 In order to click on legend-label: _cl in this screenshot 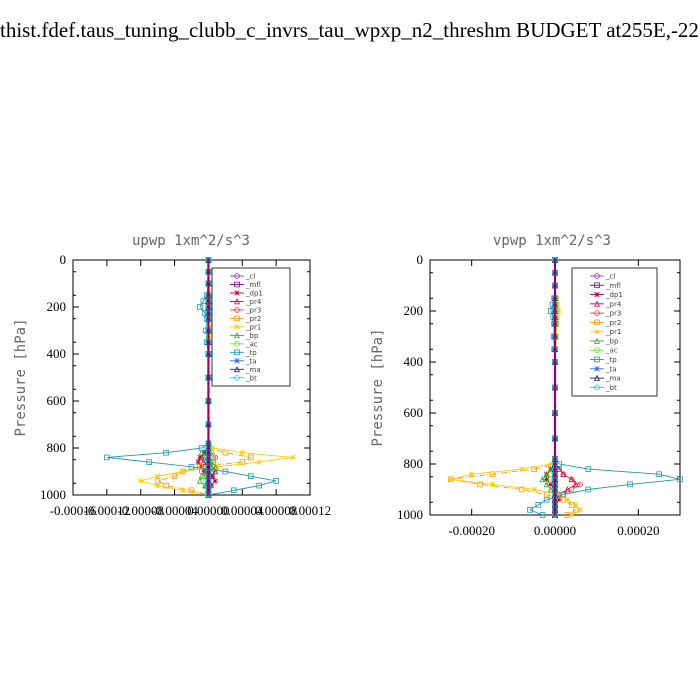, I will do `click(250, 277)`.